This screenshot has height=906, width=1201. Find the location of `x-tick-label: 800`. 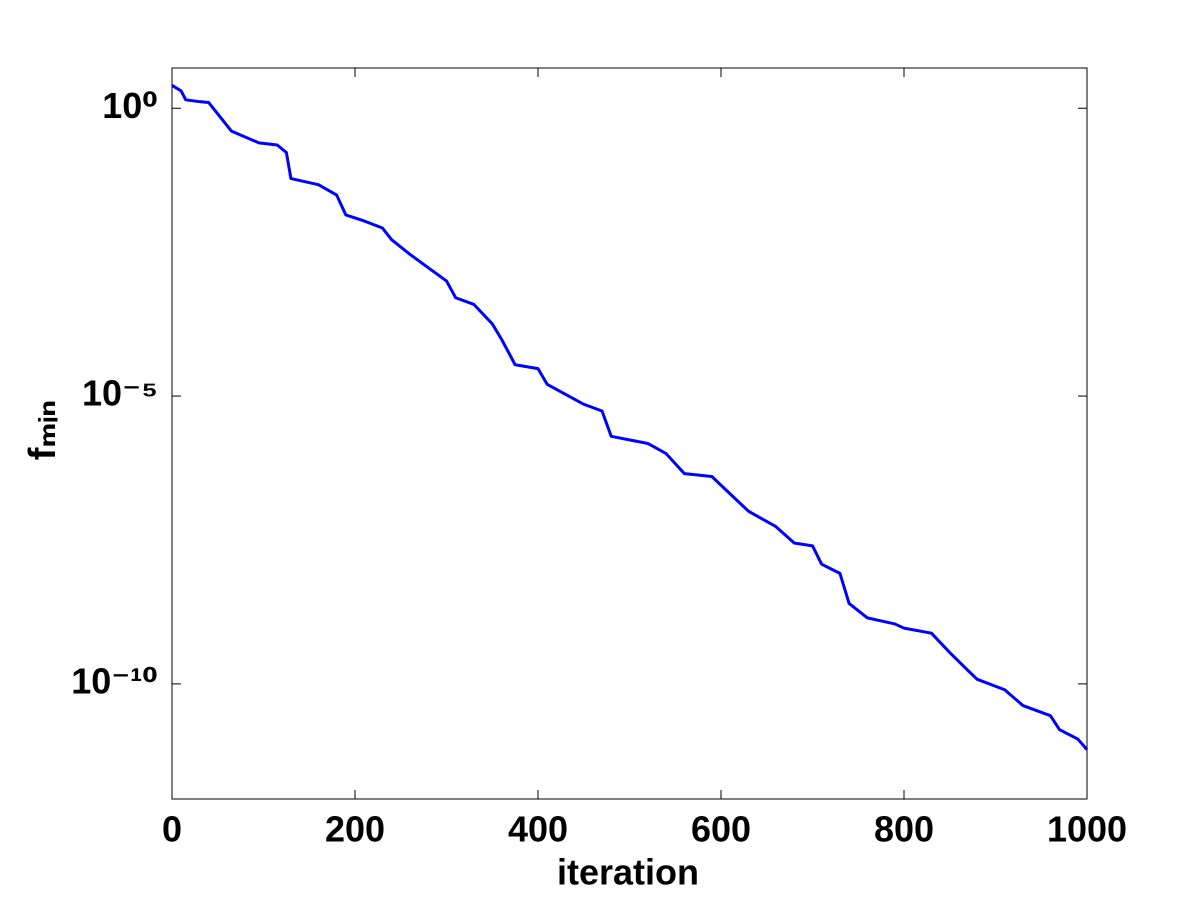

x-tick-label: 800 is located at coordinates (904, 829).